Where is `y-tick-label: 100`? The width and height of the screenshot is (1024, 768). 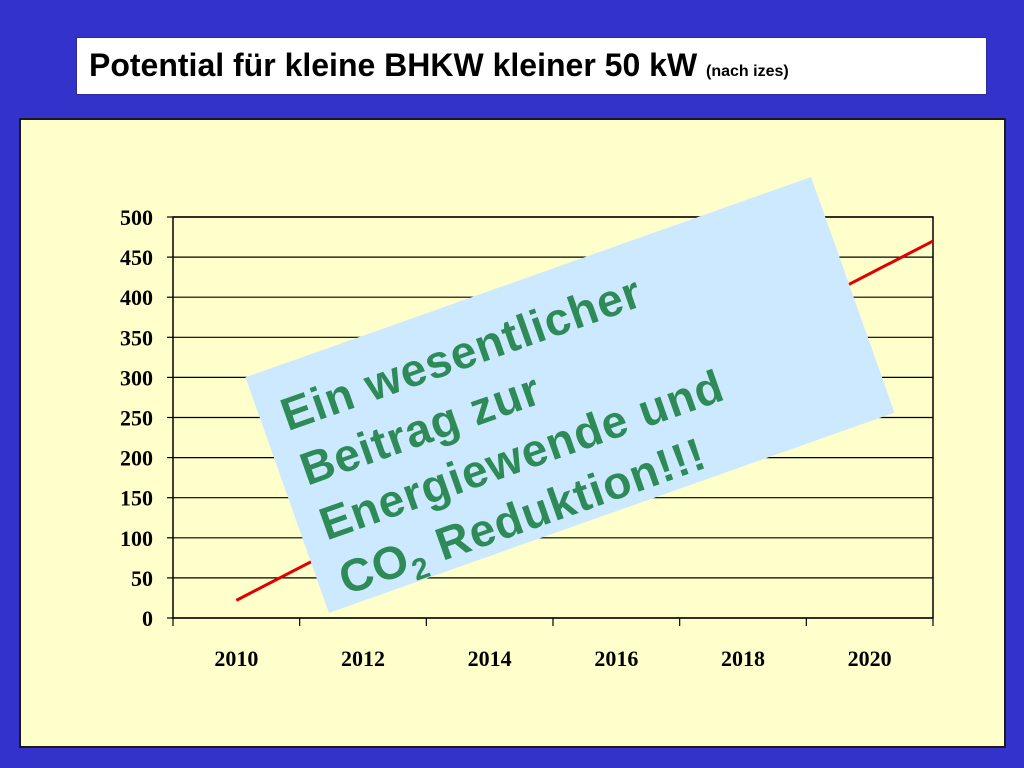 y-tick-label: 100 is located at coordinates (136, 538).